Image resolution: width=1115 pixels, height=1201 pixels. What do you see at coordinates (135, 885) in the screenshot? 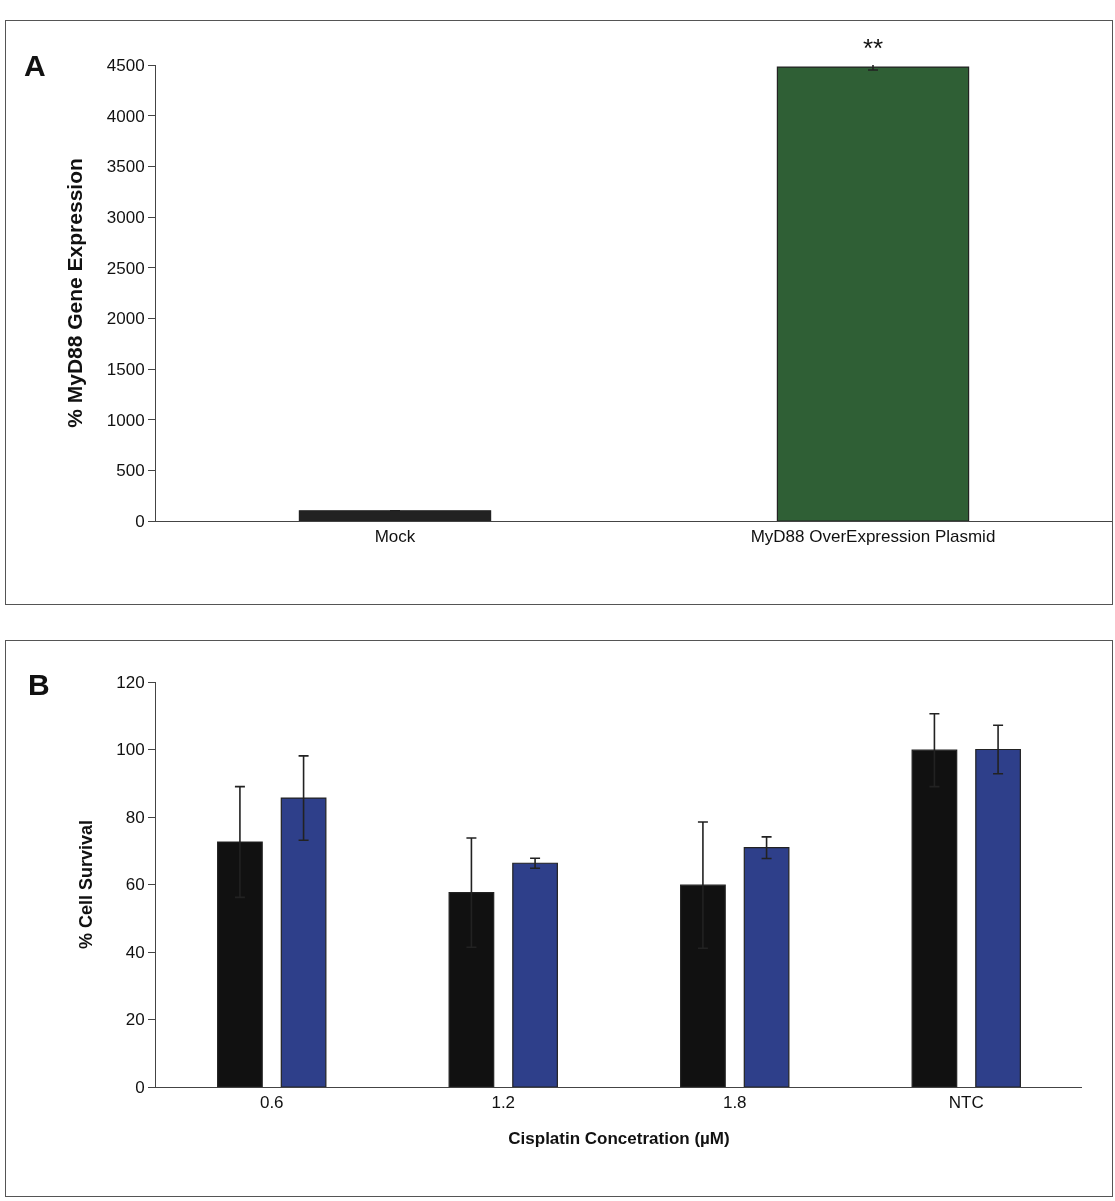
I see `y-tick-label: 60` at bounding box center [135, 885].